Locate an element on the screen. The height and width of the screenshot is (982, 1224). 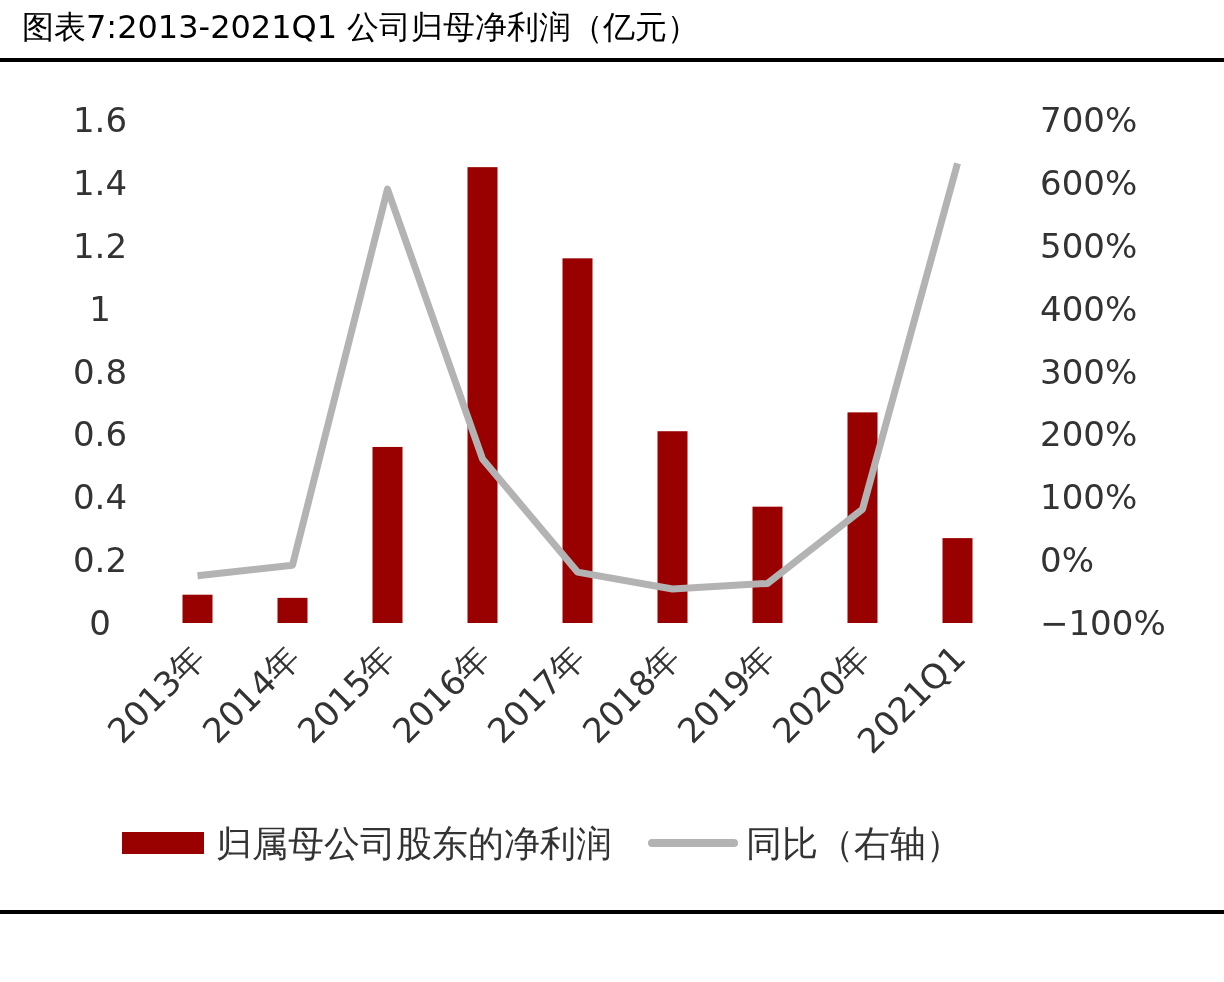
y-tick-label: 0 is located at coordinates (100, 623).